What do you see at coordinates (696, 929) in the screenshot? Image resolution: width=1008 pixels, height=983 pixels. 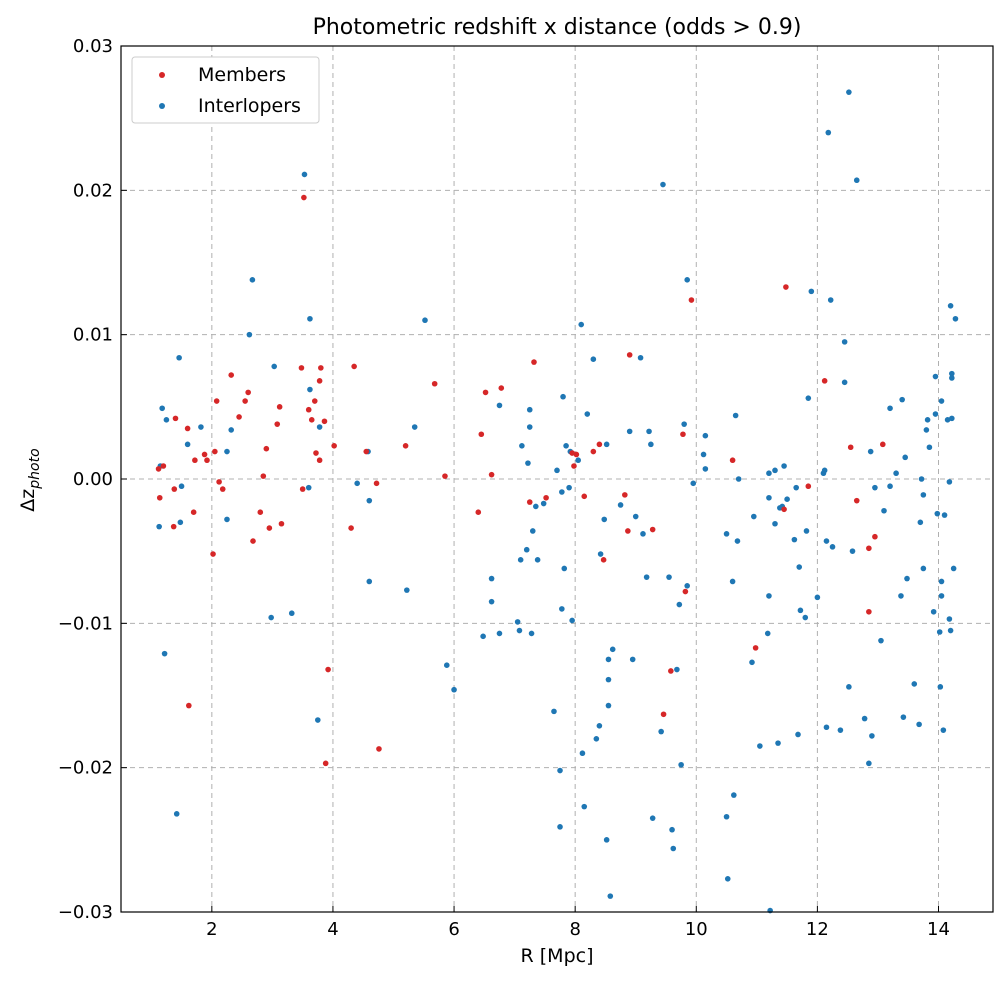 I see `x-tick-label: 10` at bounding box center [696, 929].